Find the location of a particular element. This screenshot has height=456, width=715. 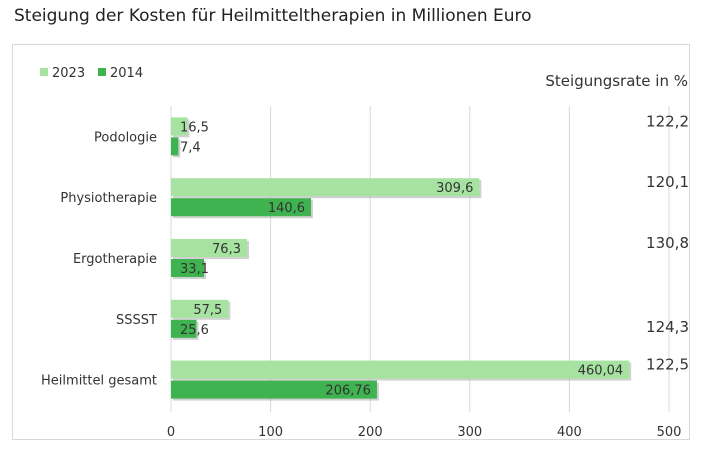

category-label: Podologie is located at coordinates (125, 137).